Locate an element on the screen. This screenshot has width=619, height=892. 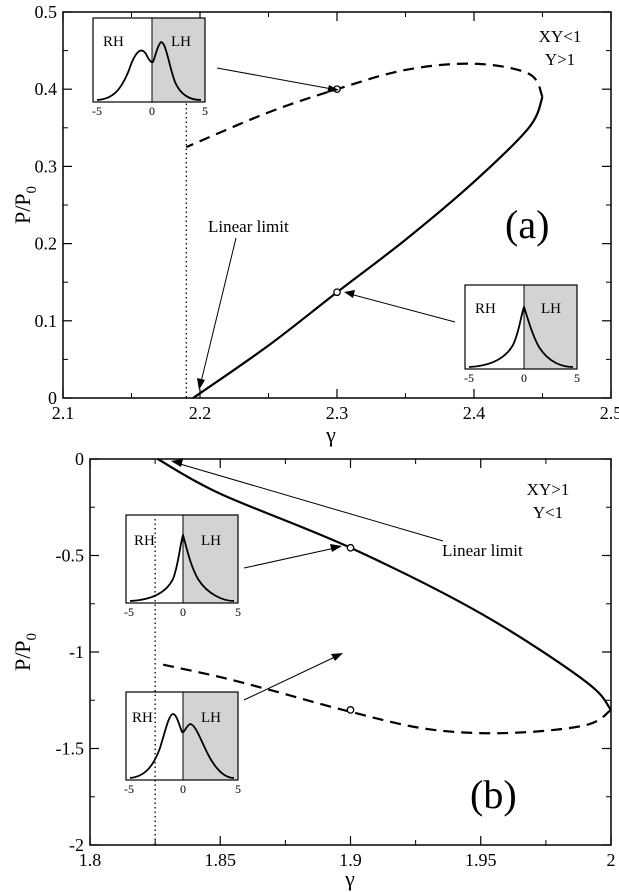
panel-a-inset-single-peak: RH LH -5 0 5 is located at coordinates (522, 334).